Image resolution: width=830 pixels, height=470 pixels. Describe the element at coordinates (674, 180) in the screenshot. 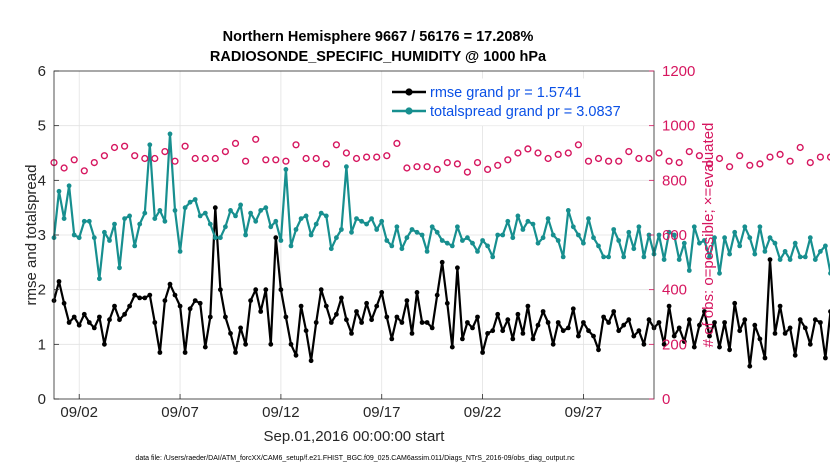

I see `y-tick-right-label: 800` at that location.